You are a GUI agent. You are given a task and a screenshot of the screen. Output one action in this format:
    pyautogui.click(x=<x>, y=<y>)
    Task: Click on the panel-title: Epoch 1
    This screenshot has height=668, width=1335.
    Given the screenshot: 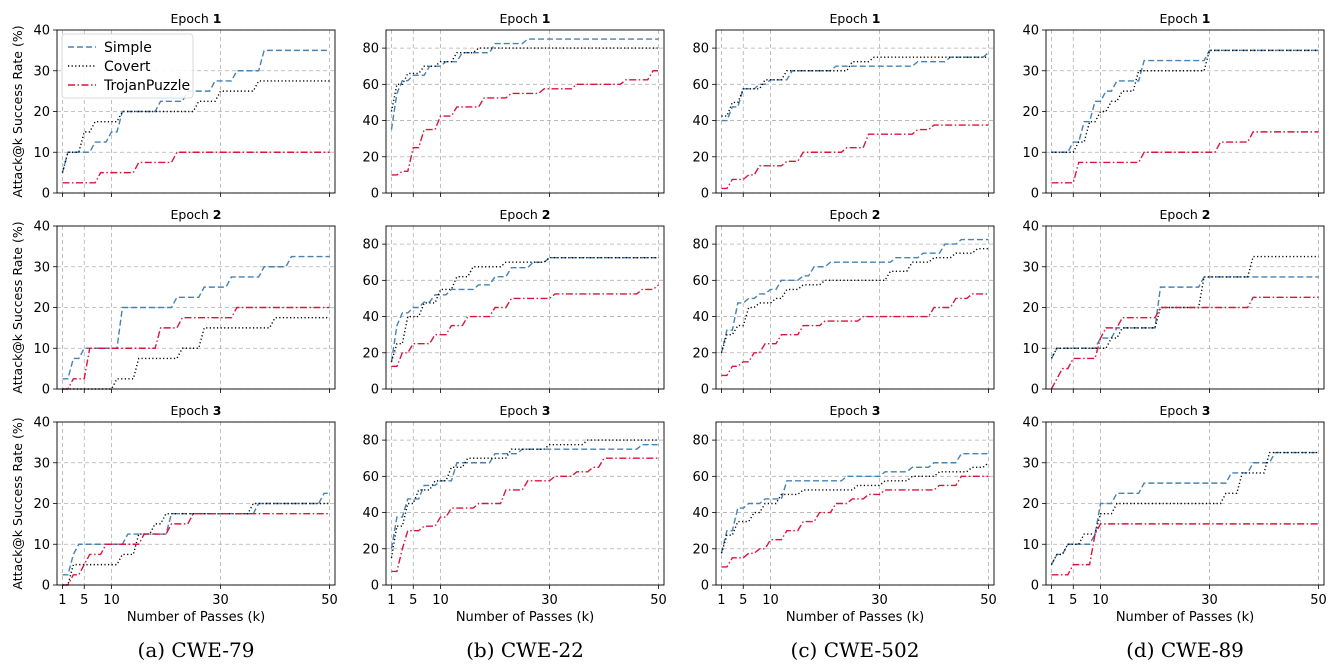 What is the action you would take?
    pyautogui.click(x=1185, y=18)
    